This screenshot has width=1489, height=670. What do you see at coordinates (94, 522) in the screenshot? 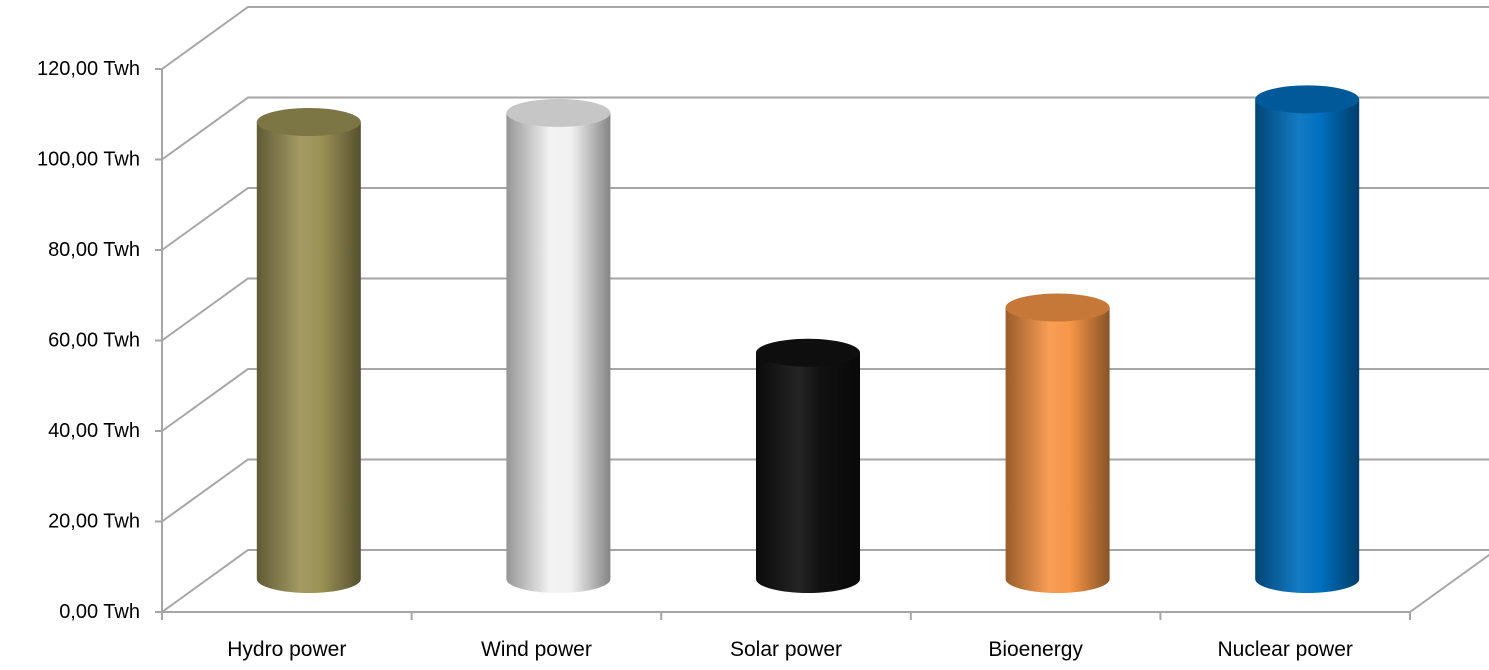
I see `y-tick-label: 20,00 Twh` at bounding box center [94, 522].